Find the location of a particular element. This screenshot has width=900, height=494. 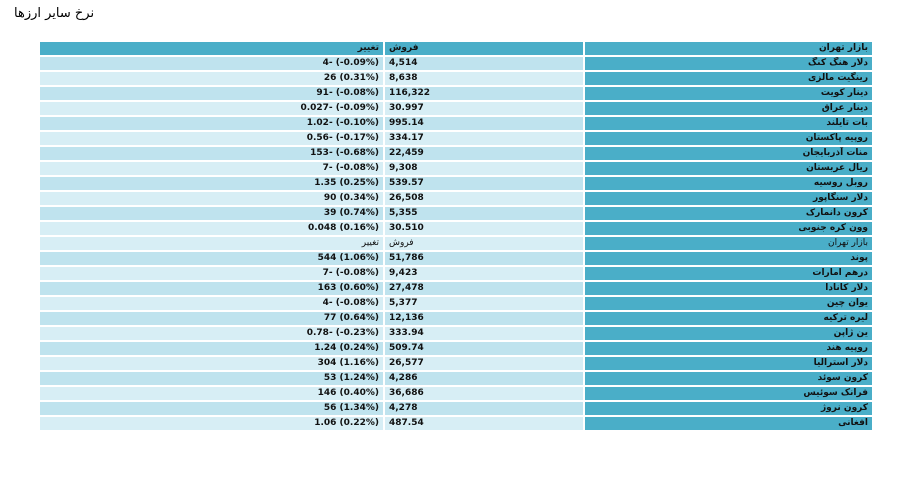

rate-change: 77 (0.64%) is located at coordinates (211, 318).